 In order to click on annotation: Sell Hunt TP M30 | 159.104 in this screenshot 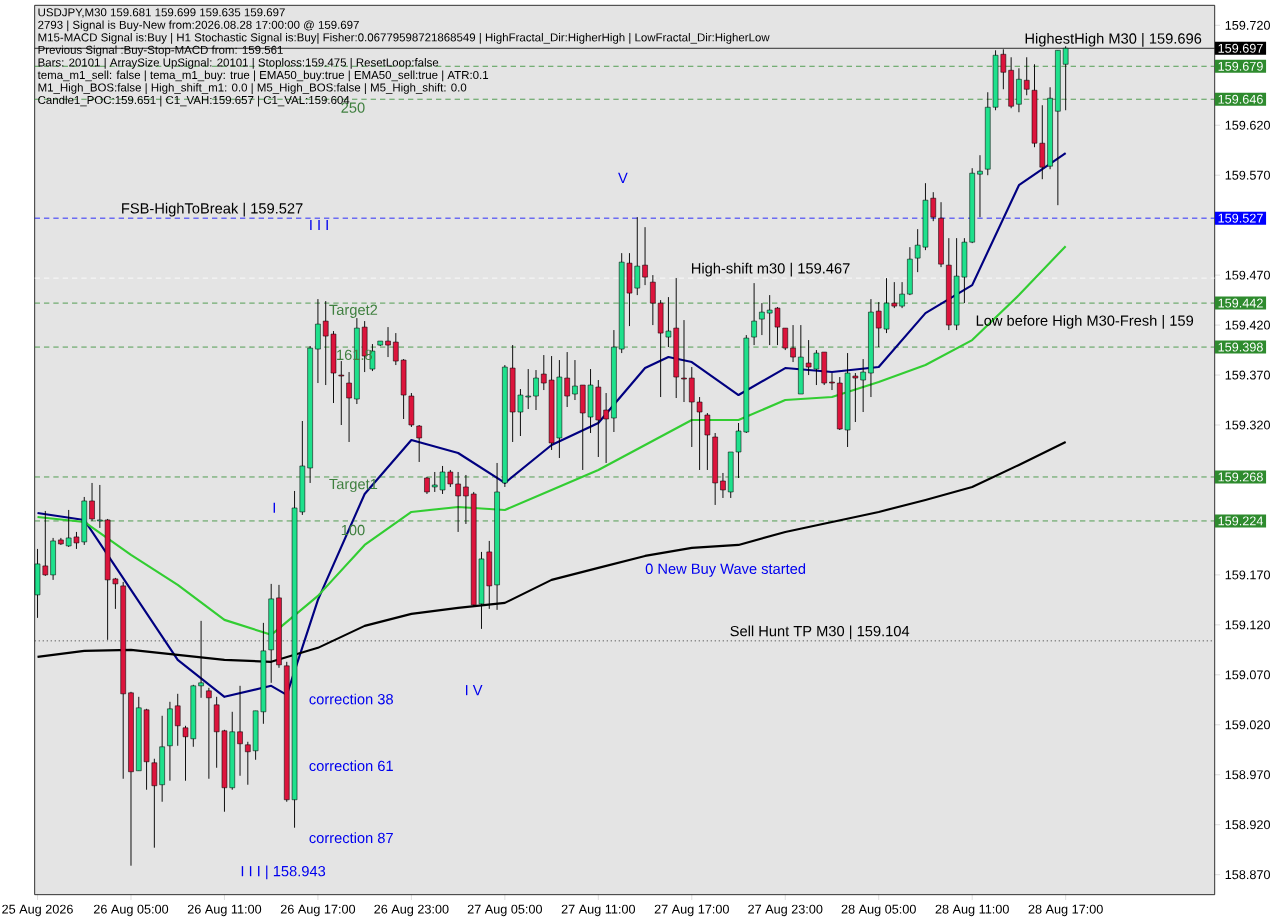, I will do `click(820, 632)`.